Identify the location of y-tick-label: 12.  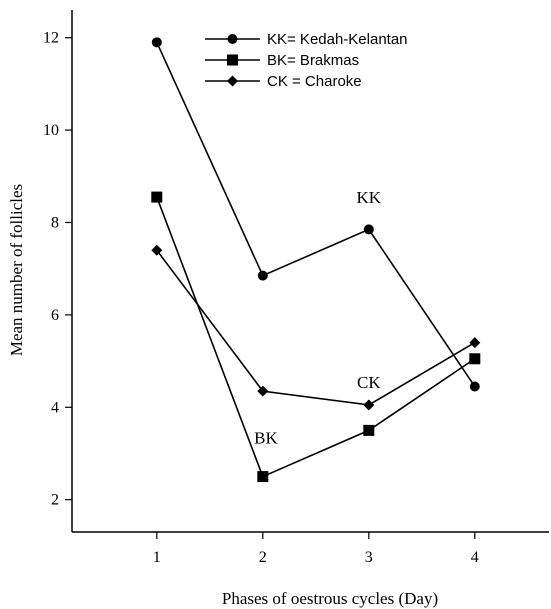
(51, 38).